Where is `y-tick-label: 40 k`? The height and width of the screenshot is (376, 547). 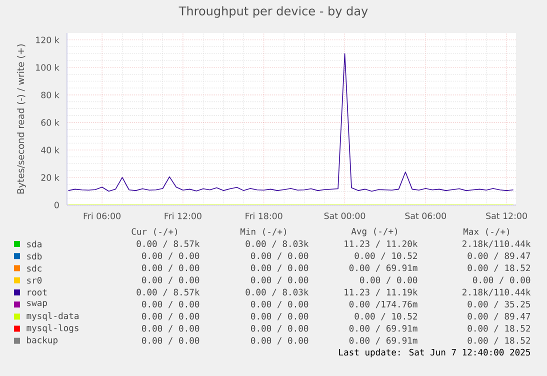
y-tick-label: 40 k is located at coordinates (50, 150).